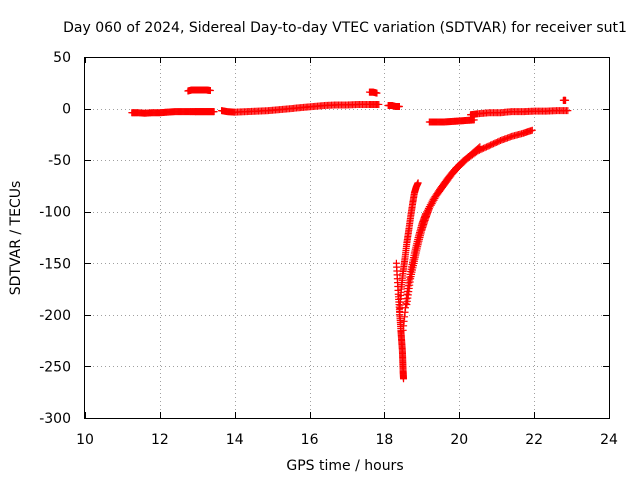 This screenshot has width=640, height=480. Describe the element at coordinates (385, 440) in the screenshot. I see `x-tick-label: 18` at that location.